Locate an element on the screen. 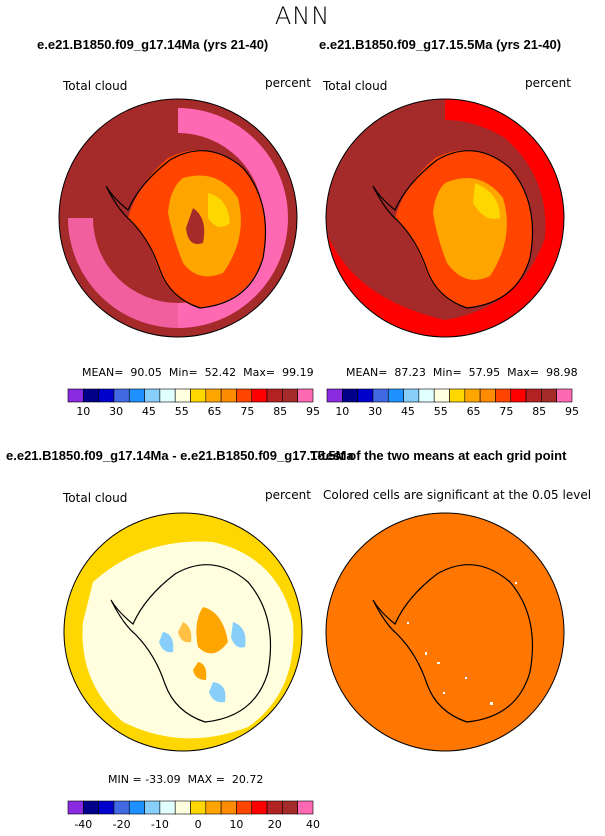 This screenshot has height=836, width=605. colorbar-diff-tick-label: 20 is located at coordinates (274, 824).